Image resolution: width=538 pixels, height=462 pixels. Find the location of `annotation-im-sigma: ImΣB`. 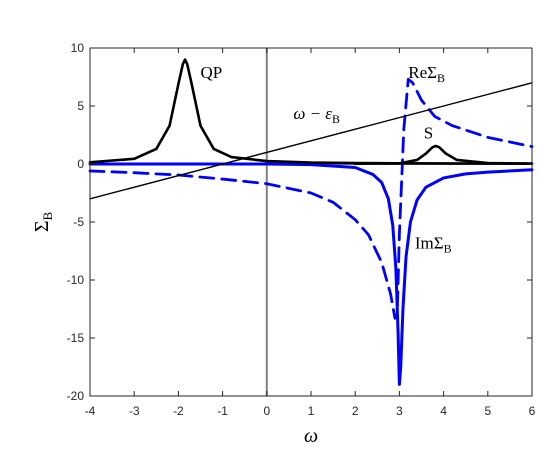

annotation-im-sigma: ImΣB is located at coordinates (433, 245).